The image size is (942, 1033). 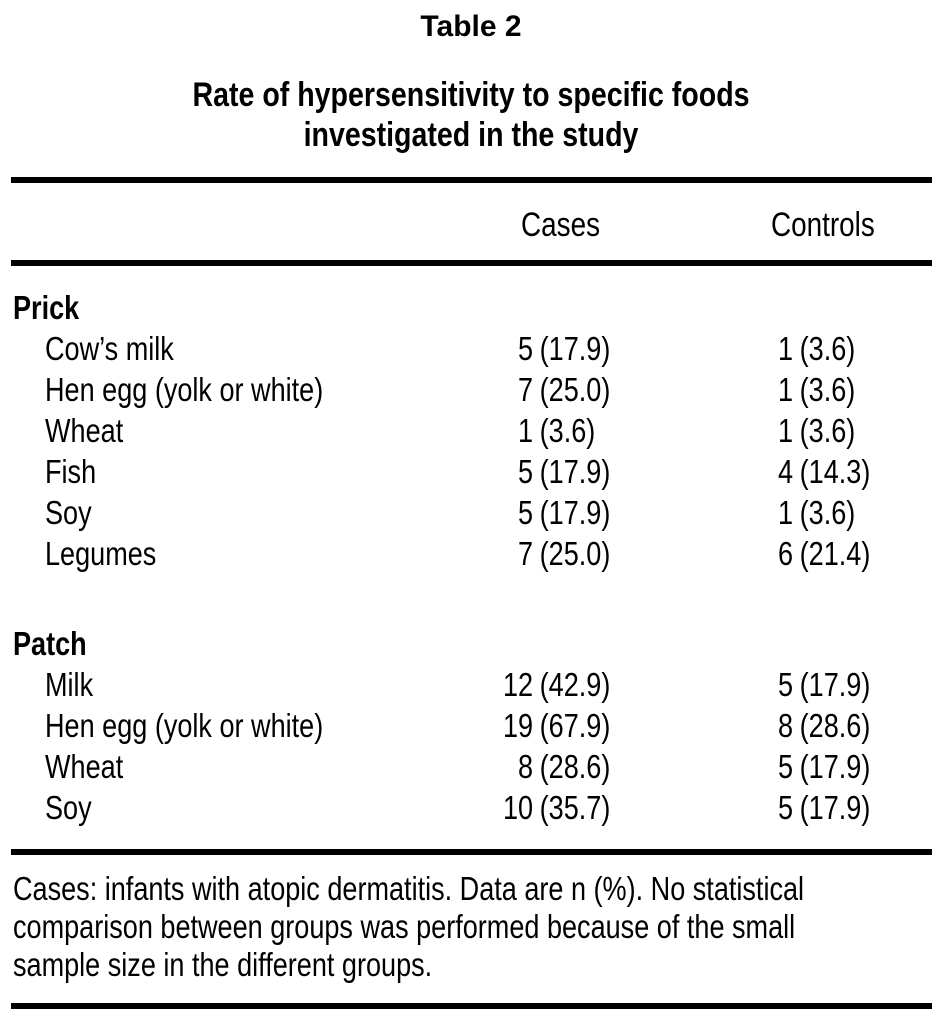 I want to click on section-heading-label: Patch, so click(x=50, y=643).